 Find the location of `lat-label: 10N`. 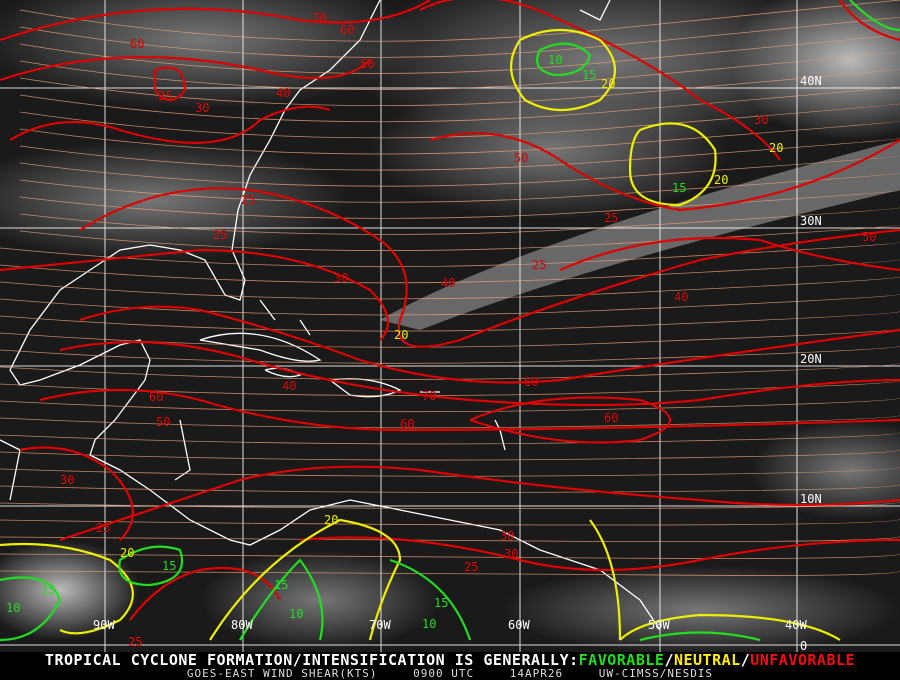

lat-label: 10N is located at coordinates (811, 499).